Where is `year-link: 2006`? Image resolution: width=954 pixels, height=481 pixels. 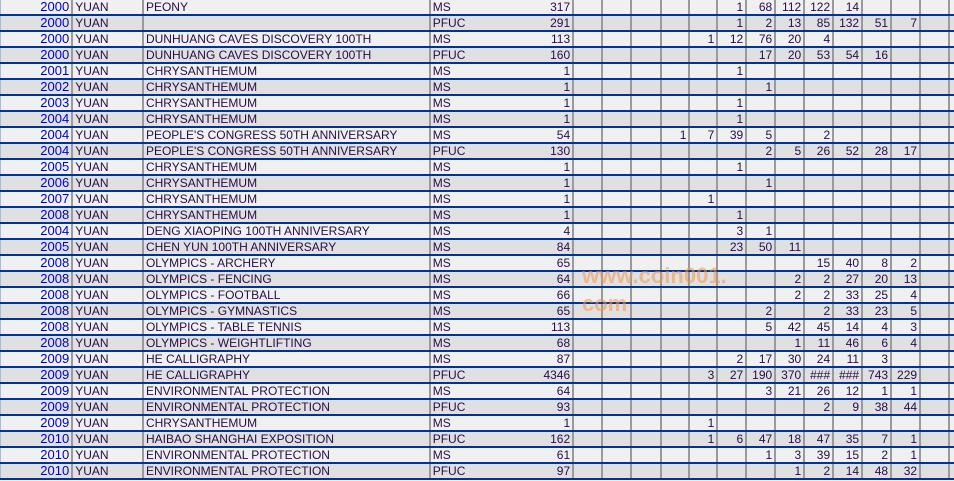 year-link: 2006 is located at coordinates (37, 183).